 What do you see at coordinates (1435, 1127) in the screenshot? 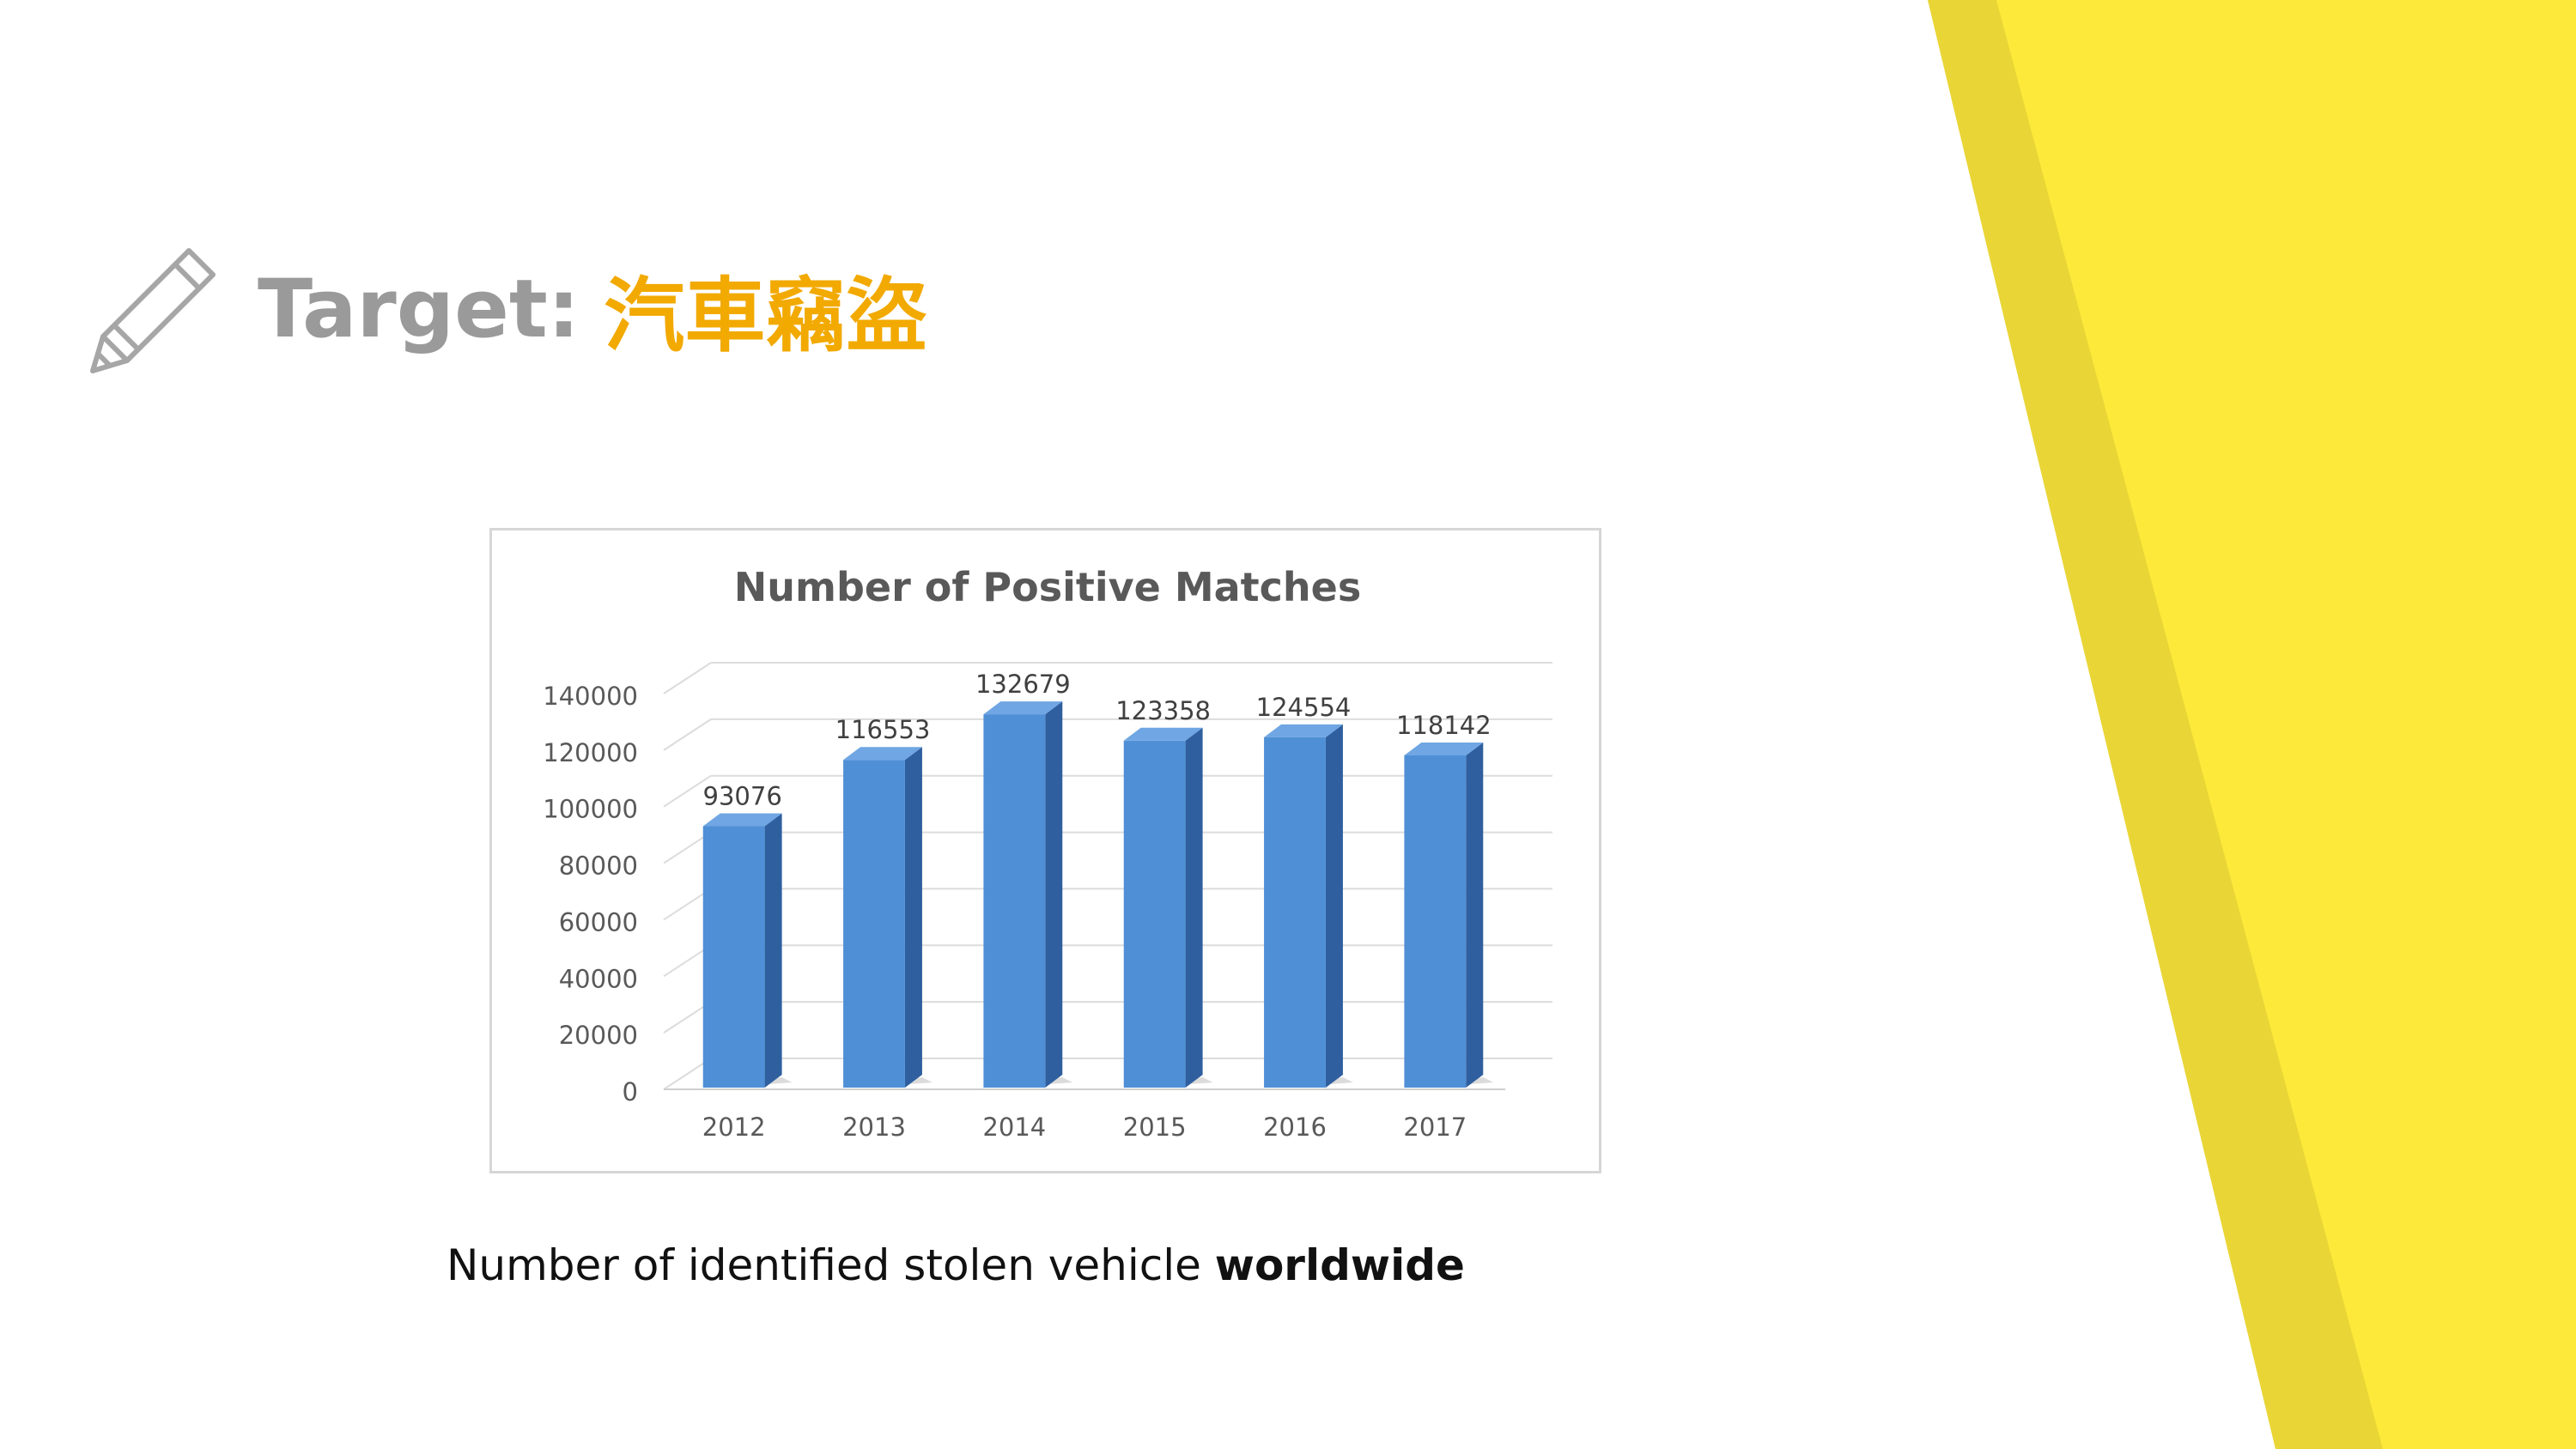
I see `x-tick-label: 2017` at bounding box center [1435, 1127].